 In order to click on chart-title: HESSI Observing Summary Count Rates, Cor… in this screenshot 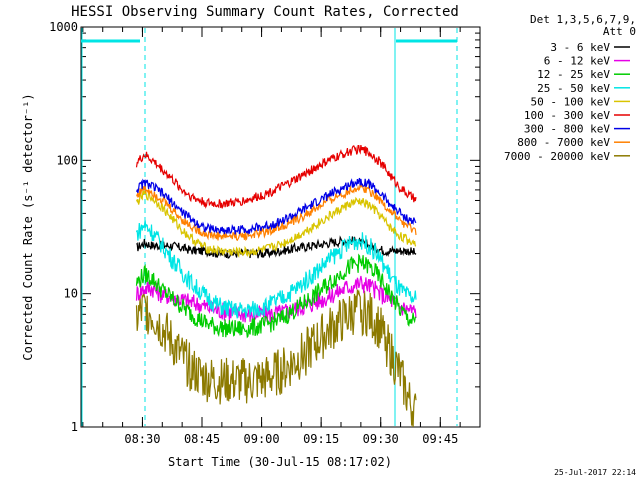, I will do `click(265, 12)`.